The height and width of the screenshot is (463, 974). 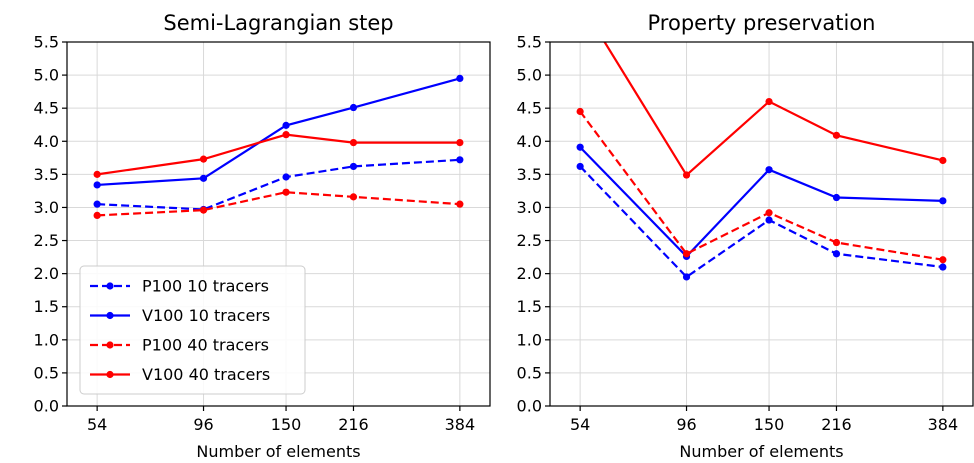 I want to click on legend-label: V100 10 tracers, so click(x=206, y=315).